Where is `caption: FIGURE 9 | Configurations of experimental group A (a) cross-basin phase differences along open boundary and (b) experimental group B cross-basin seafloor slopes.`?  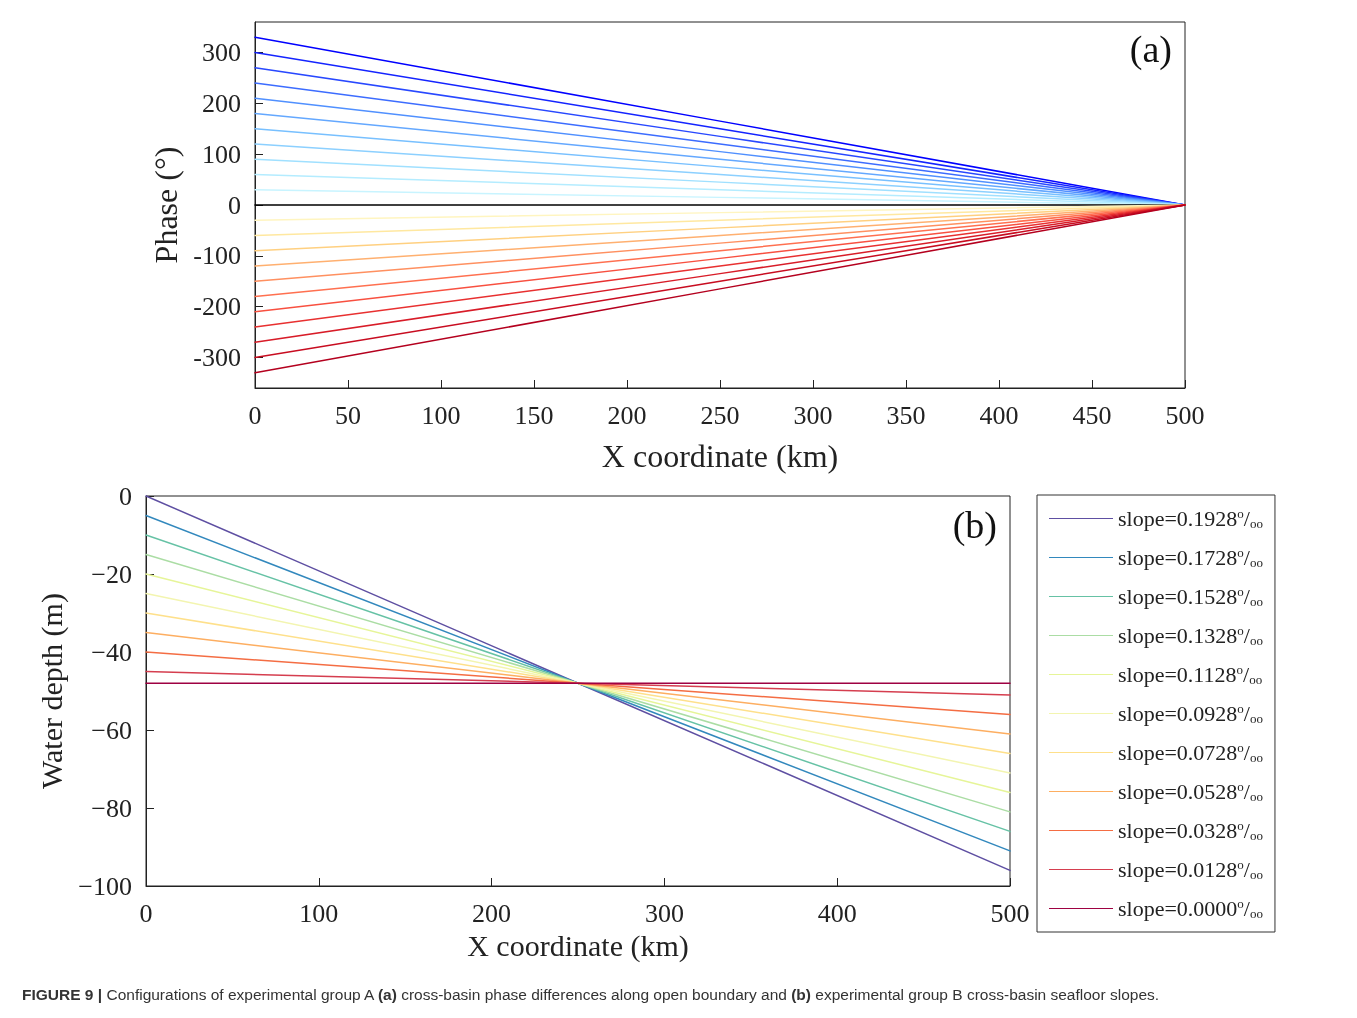
caption: FIGURE 9 | Configurations of experimental group A (a) cross-basin phase differences along open boundary and (b) experimental group B cross-basin seafloor slopes. is located at coordinates (591, 995).